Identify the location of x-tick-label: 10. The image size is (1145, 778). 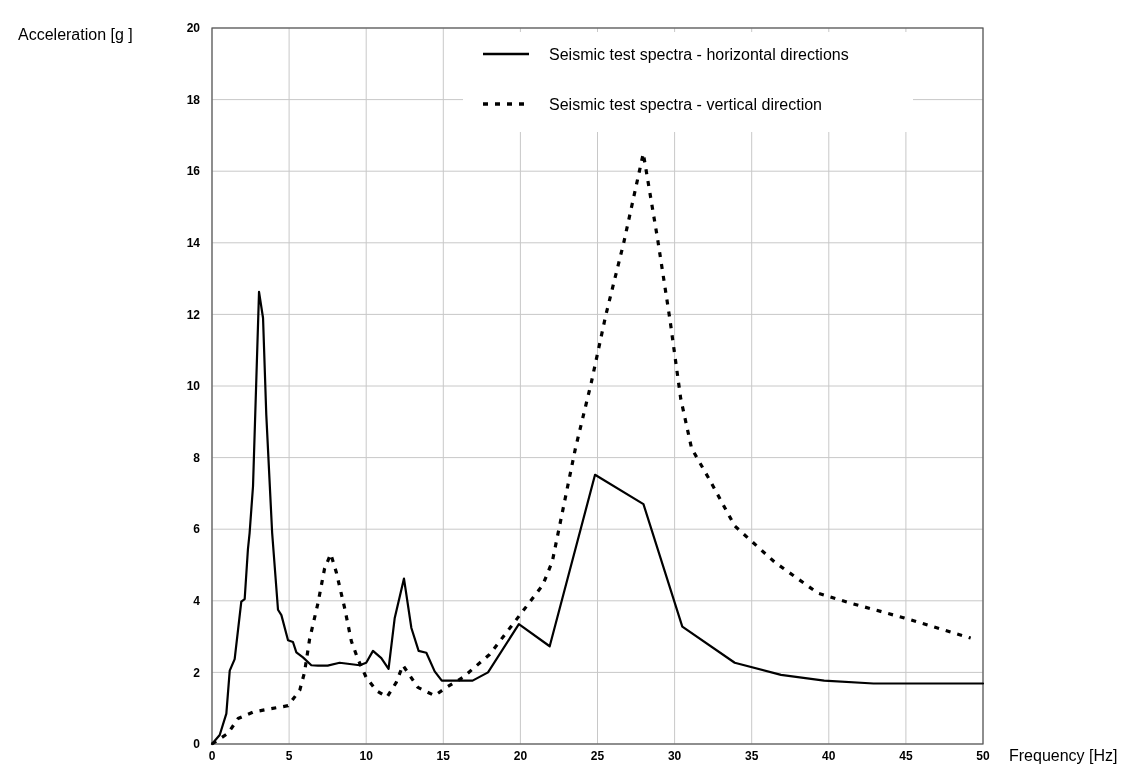
(366, 756).